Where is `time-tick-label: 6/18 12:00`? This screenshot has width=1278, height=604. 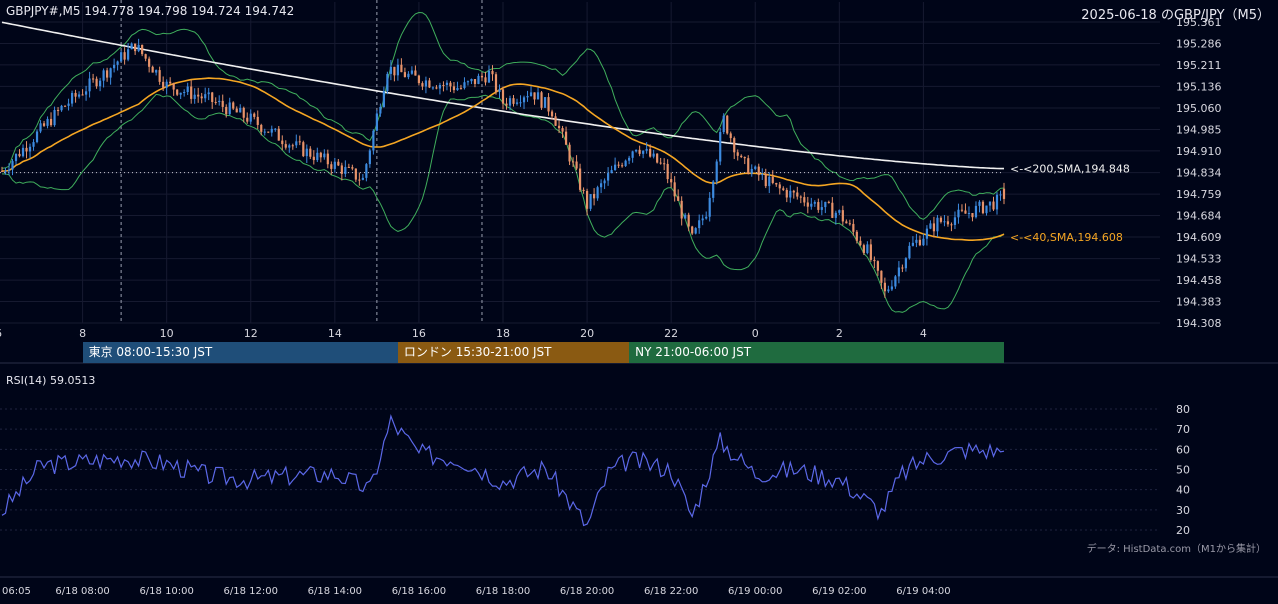
time-tick-label: 6/18 12:00 is located at coordinates (251, 591).